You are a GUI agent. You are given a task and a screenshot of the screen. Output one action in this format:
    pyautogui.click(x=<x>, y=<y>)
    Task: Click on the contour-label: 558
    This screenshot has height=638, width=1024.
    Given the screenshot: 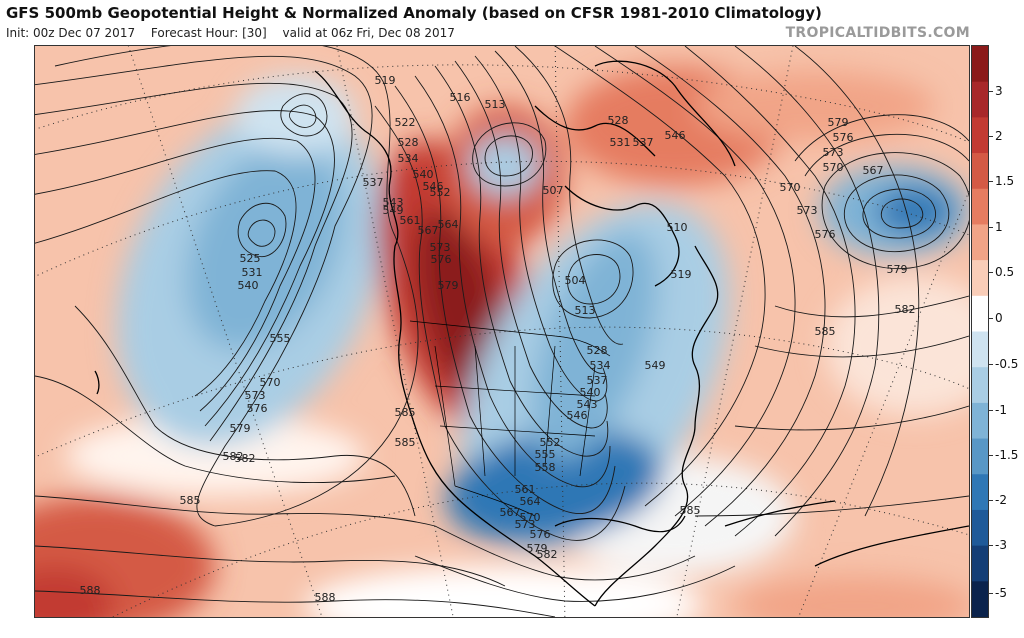 What is the action you would take?
    pyautogui.click(x=545, y=467)
    